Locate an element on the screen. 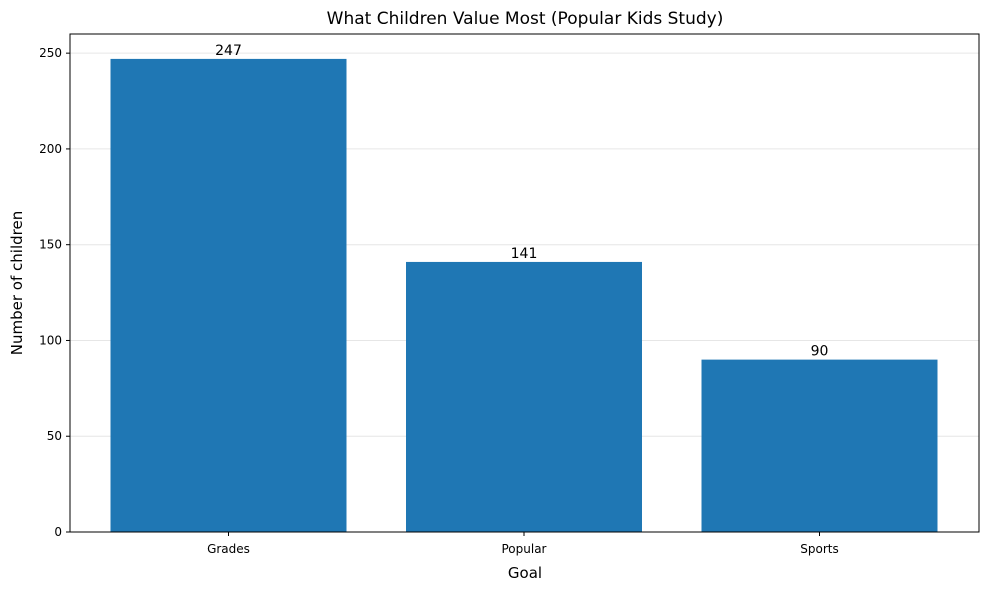  data-label: 141 is located at coordinates (524, 254).